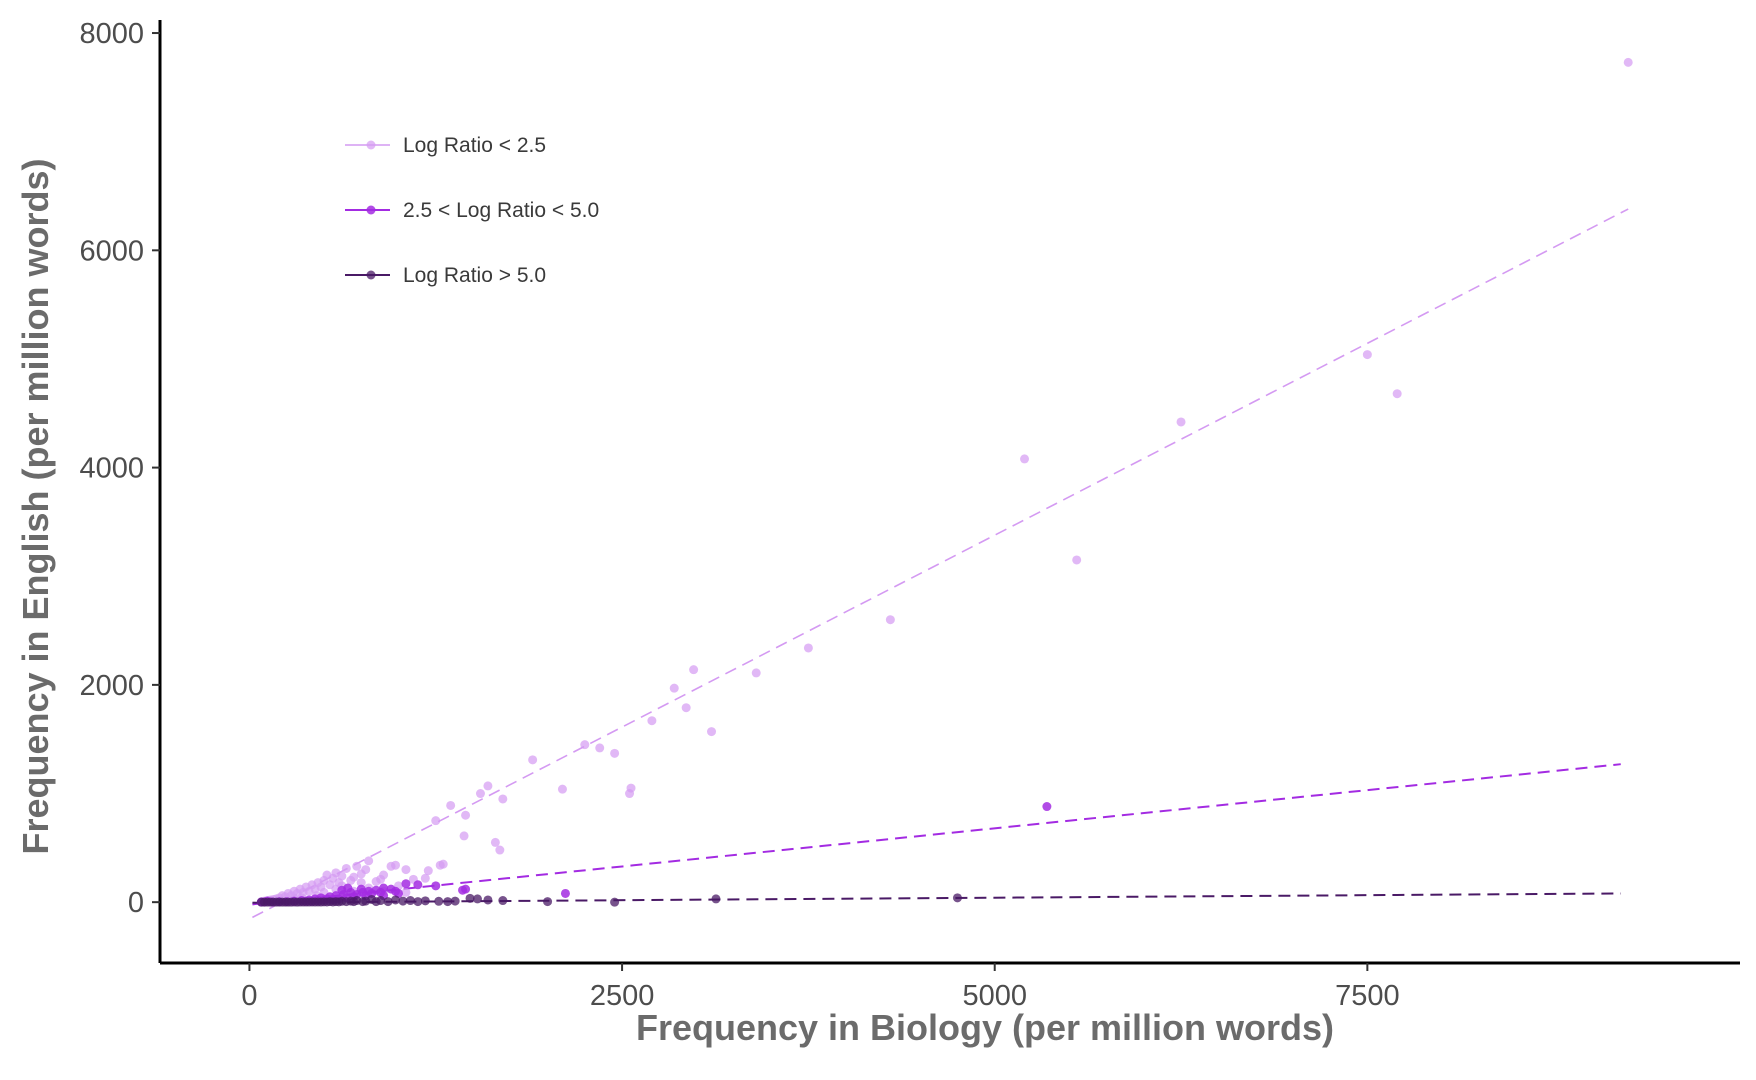  I want to click on y-tick-label: 6000, so click(111, 251).